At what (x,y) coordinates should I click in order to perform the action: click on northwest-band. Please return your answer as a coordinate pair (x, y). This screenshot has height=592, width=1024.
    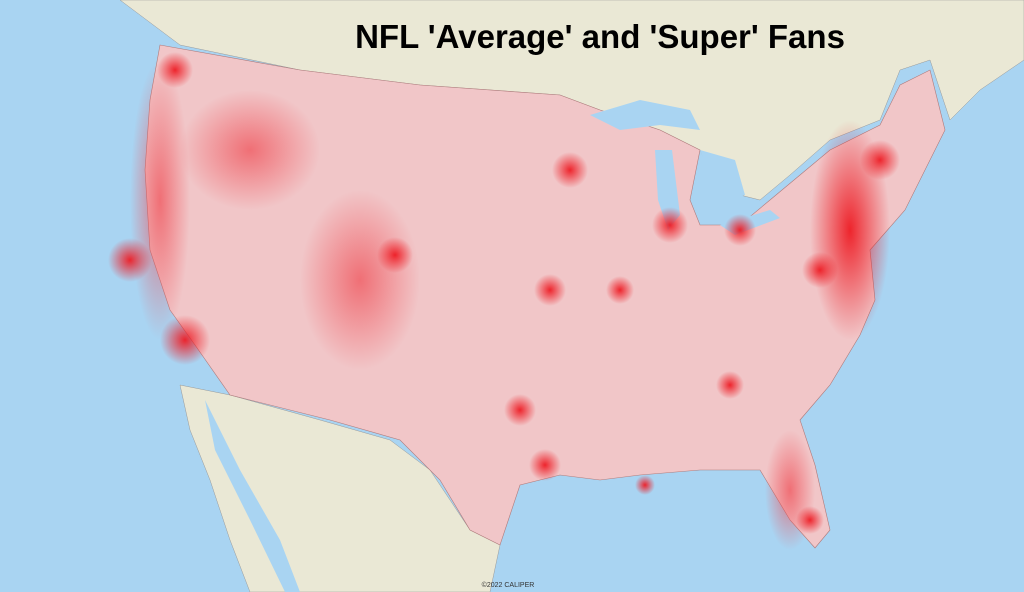
    Looking at the image, I should click on (250, 150).